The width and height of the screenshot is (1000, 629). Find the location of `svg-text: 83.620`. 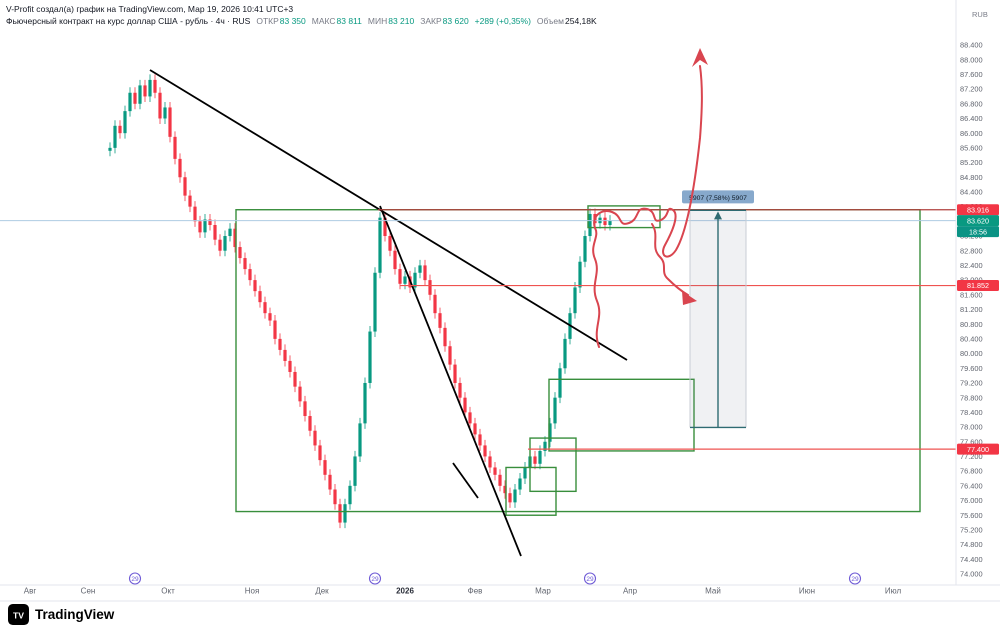

svg-text: 83.620 is located at coordinates (978, 220).